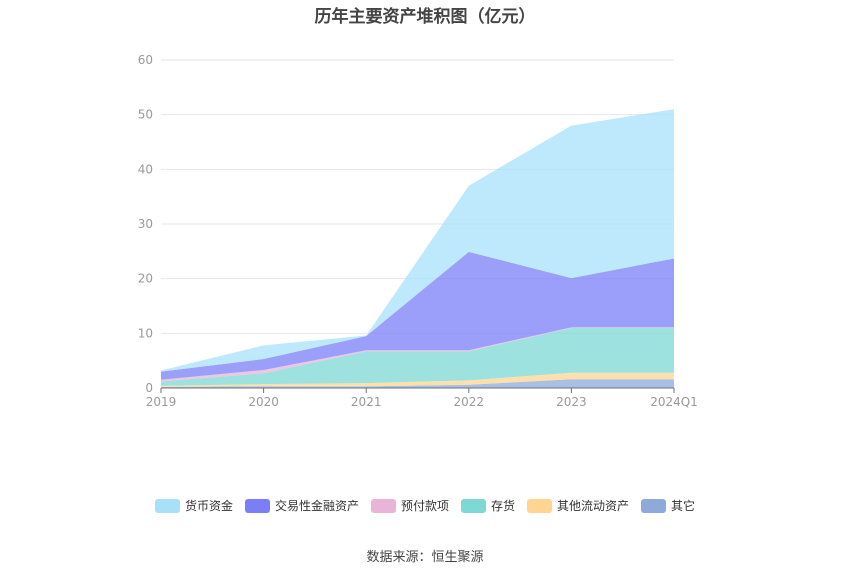 The width and height of the screenshot is (850, 575). Describe the element at coordinates (145, 333) in the screenshot. I see `y-tick-label: 10` at that location.